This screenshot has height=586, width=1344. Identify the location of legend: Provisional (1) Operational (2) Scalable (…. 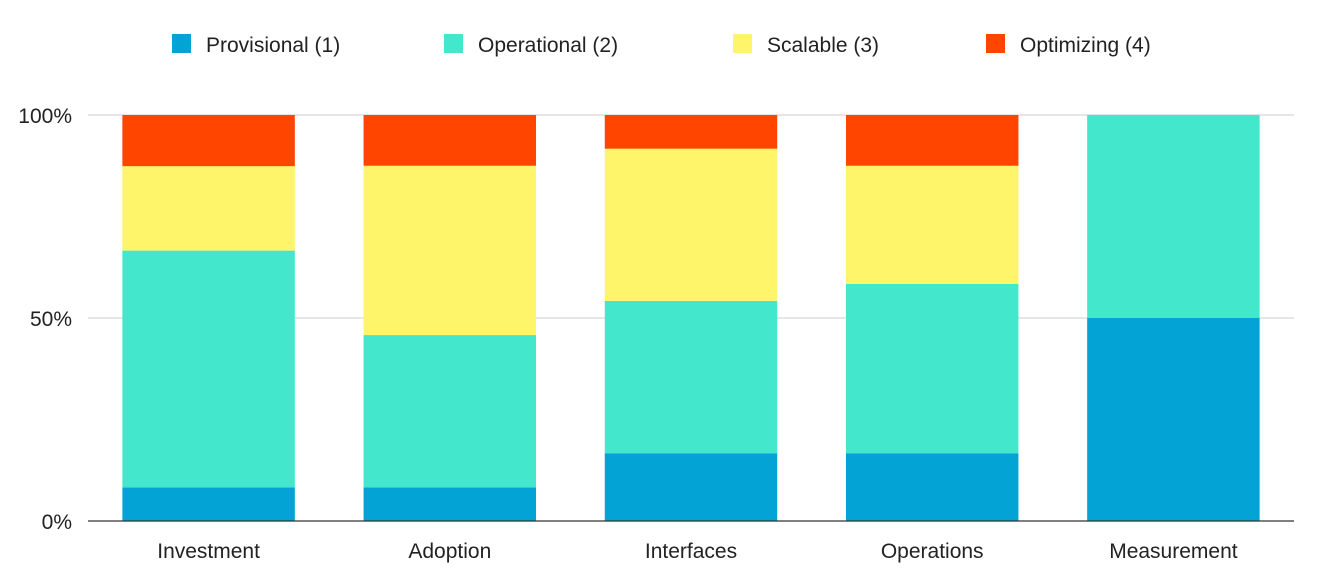
(661, 45).